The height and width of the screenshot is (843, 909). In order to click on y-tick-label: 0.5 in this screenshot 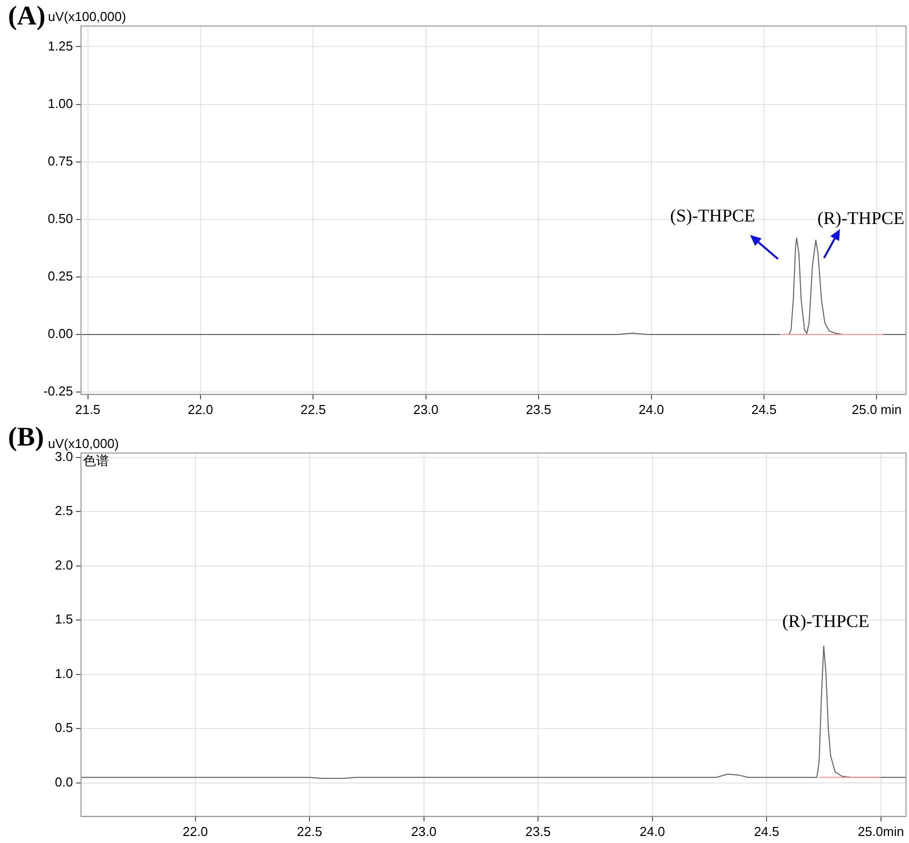, I will do `click(63, 728)`.